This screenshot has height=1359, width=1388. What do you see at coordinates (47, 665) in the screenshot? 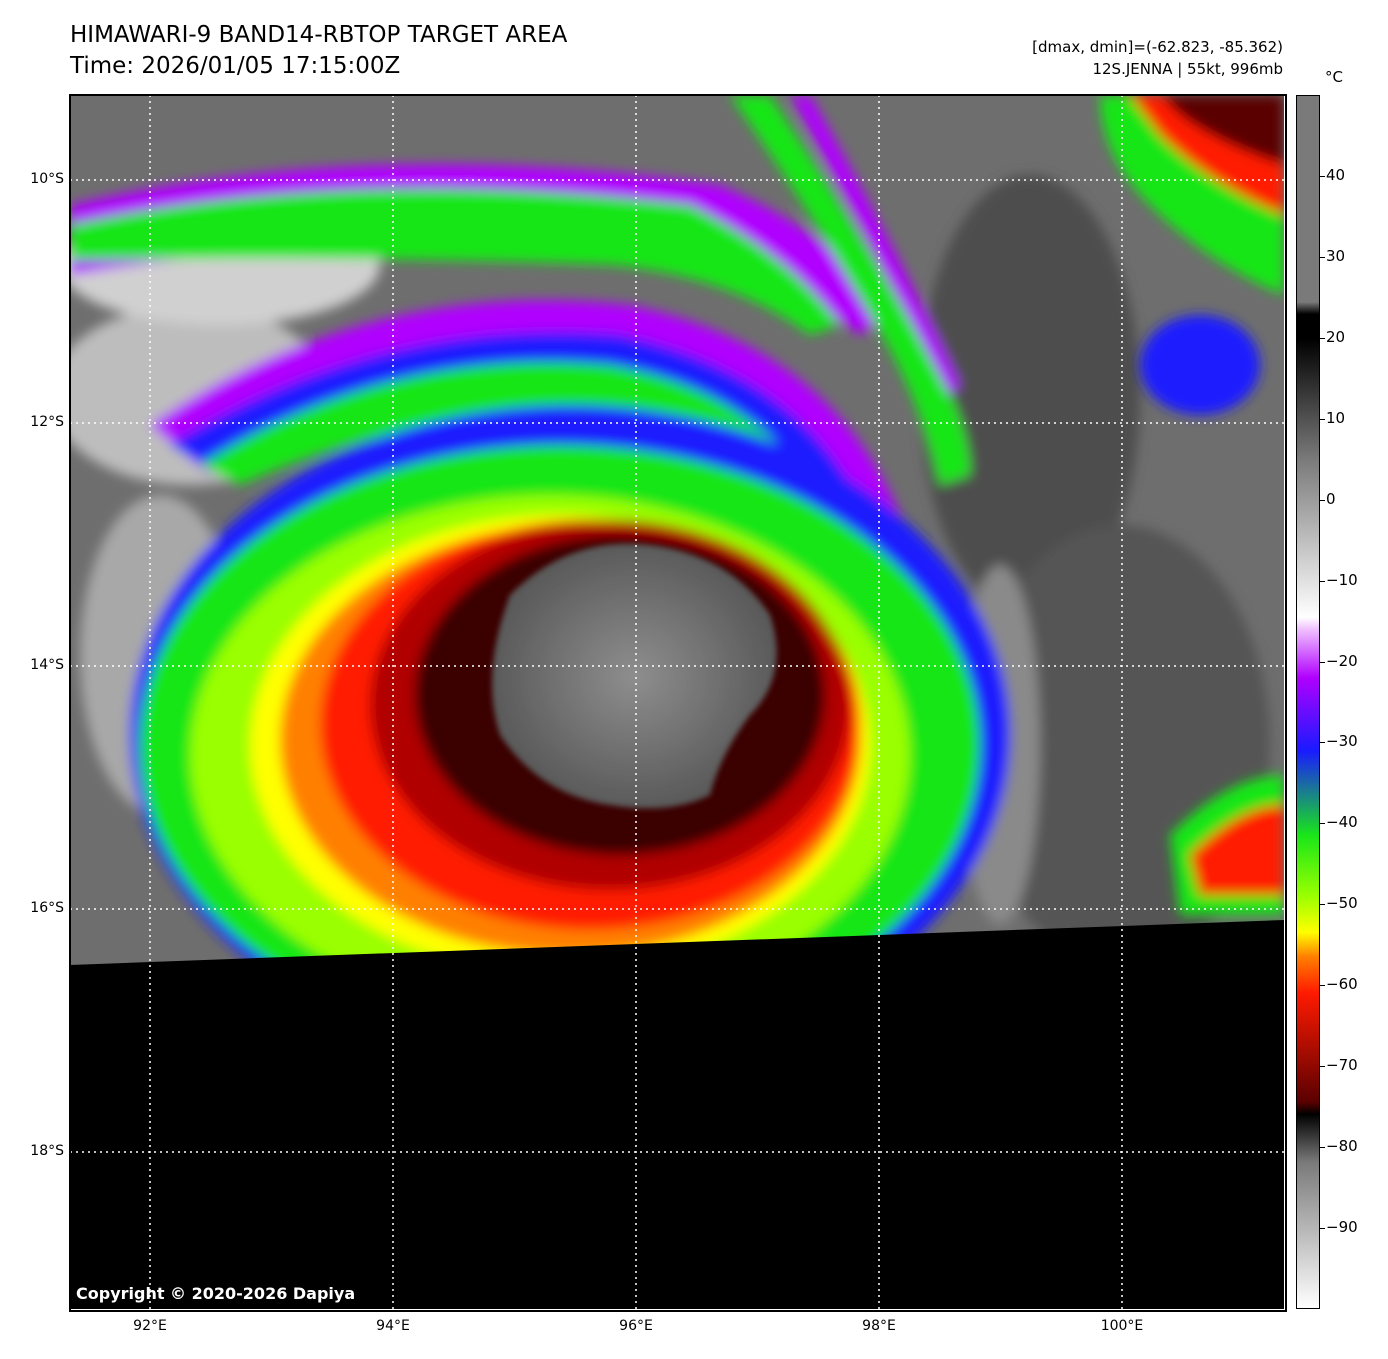
I see `lat-label-14s: 14°S` at bounding box center [47, 665].